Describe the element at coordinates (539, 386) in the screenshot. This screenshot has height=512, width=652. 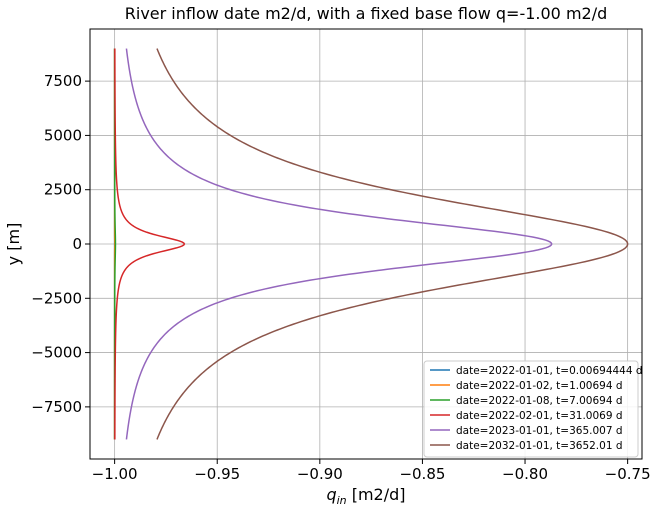
I see `legend-label: date=2022-01-02, t=1.00694 d` at that location.